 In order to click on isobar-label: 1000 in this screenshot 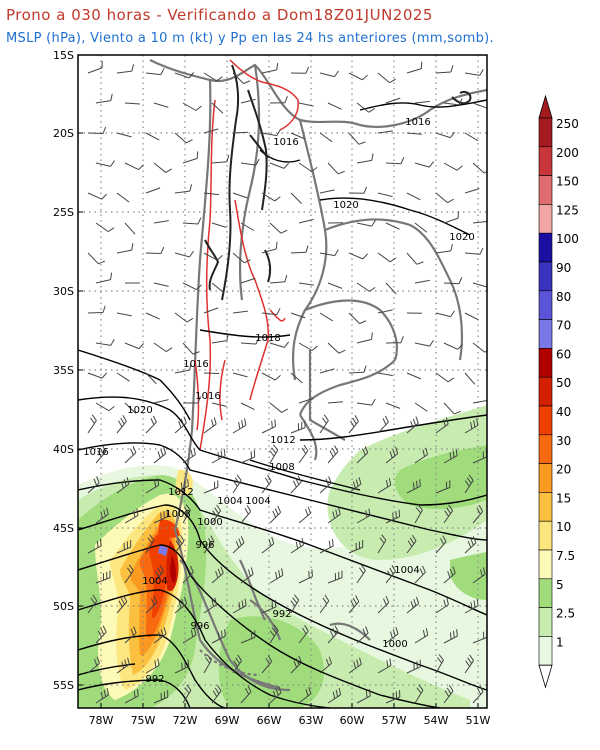, I will do `click(394, 644)`.